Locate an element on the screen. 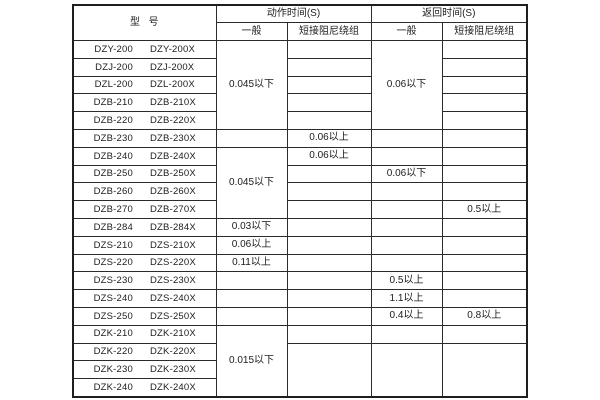  table-row: DZS-240 DZS-240X 1.1以上 is located at coordinates (300, 299).